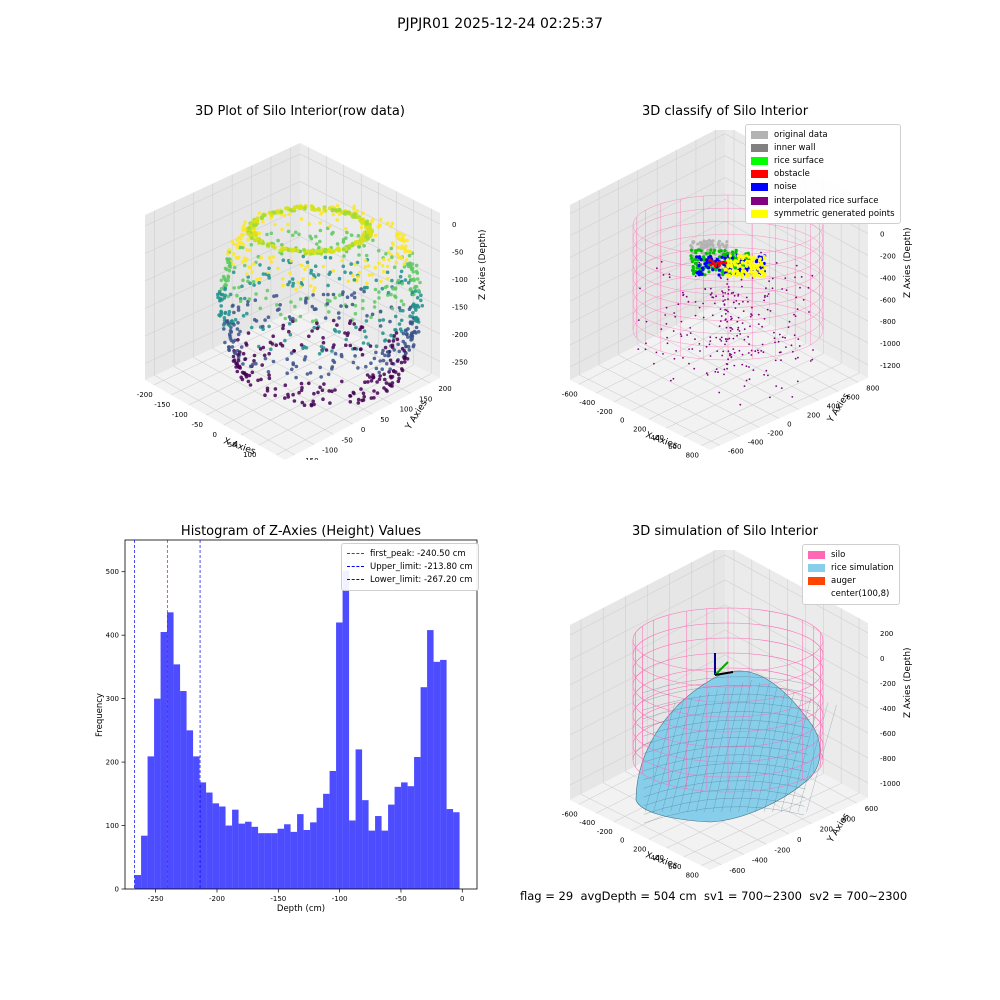 This screenshot has height=1000, width=1000. Describe the element at coordinates (639, 849) in the screenshot. I see `p4-xtick-label: 200` at that location.